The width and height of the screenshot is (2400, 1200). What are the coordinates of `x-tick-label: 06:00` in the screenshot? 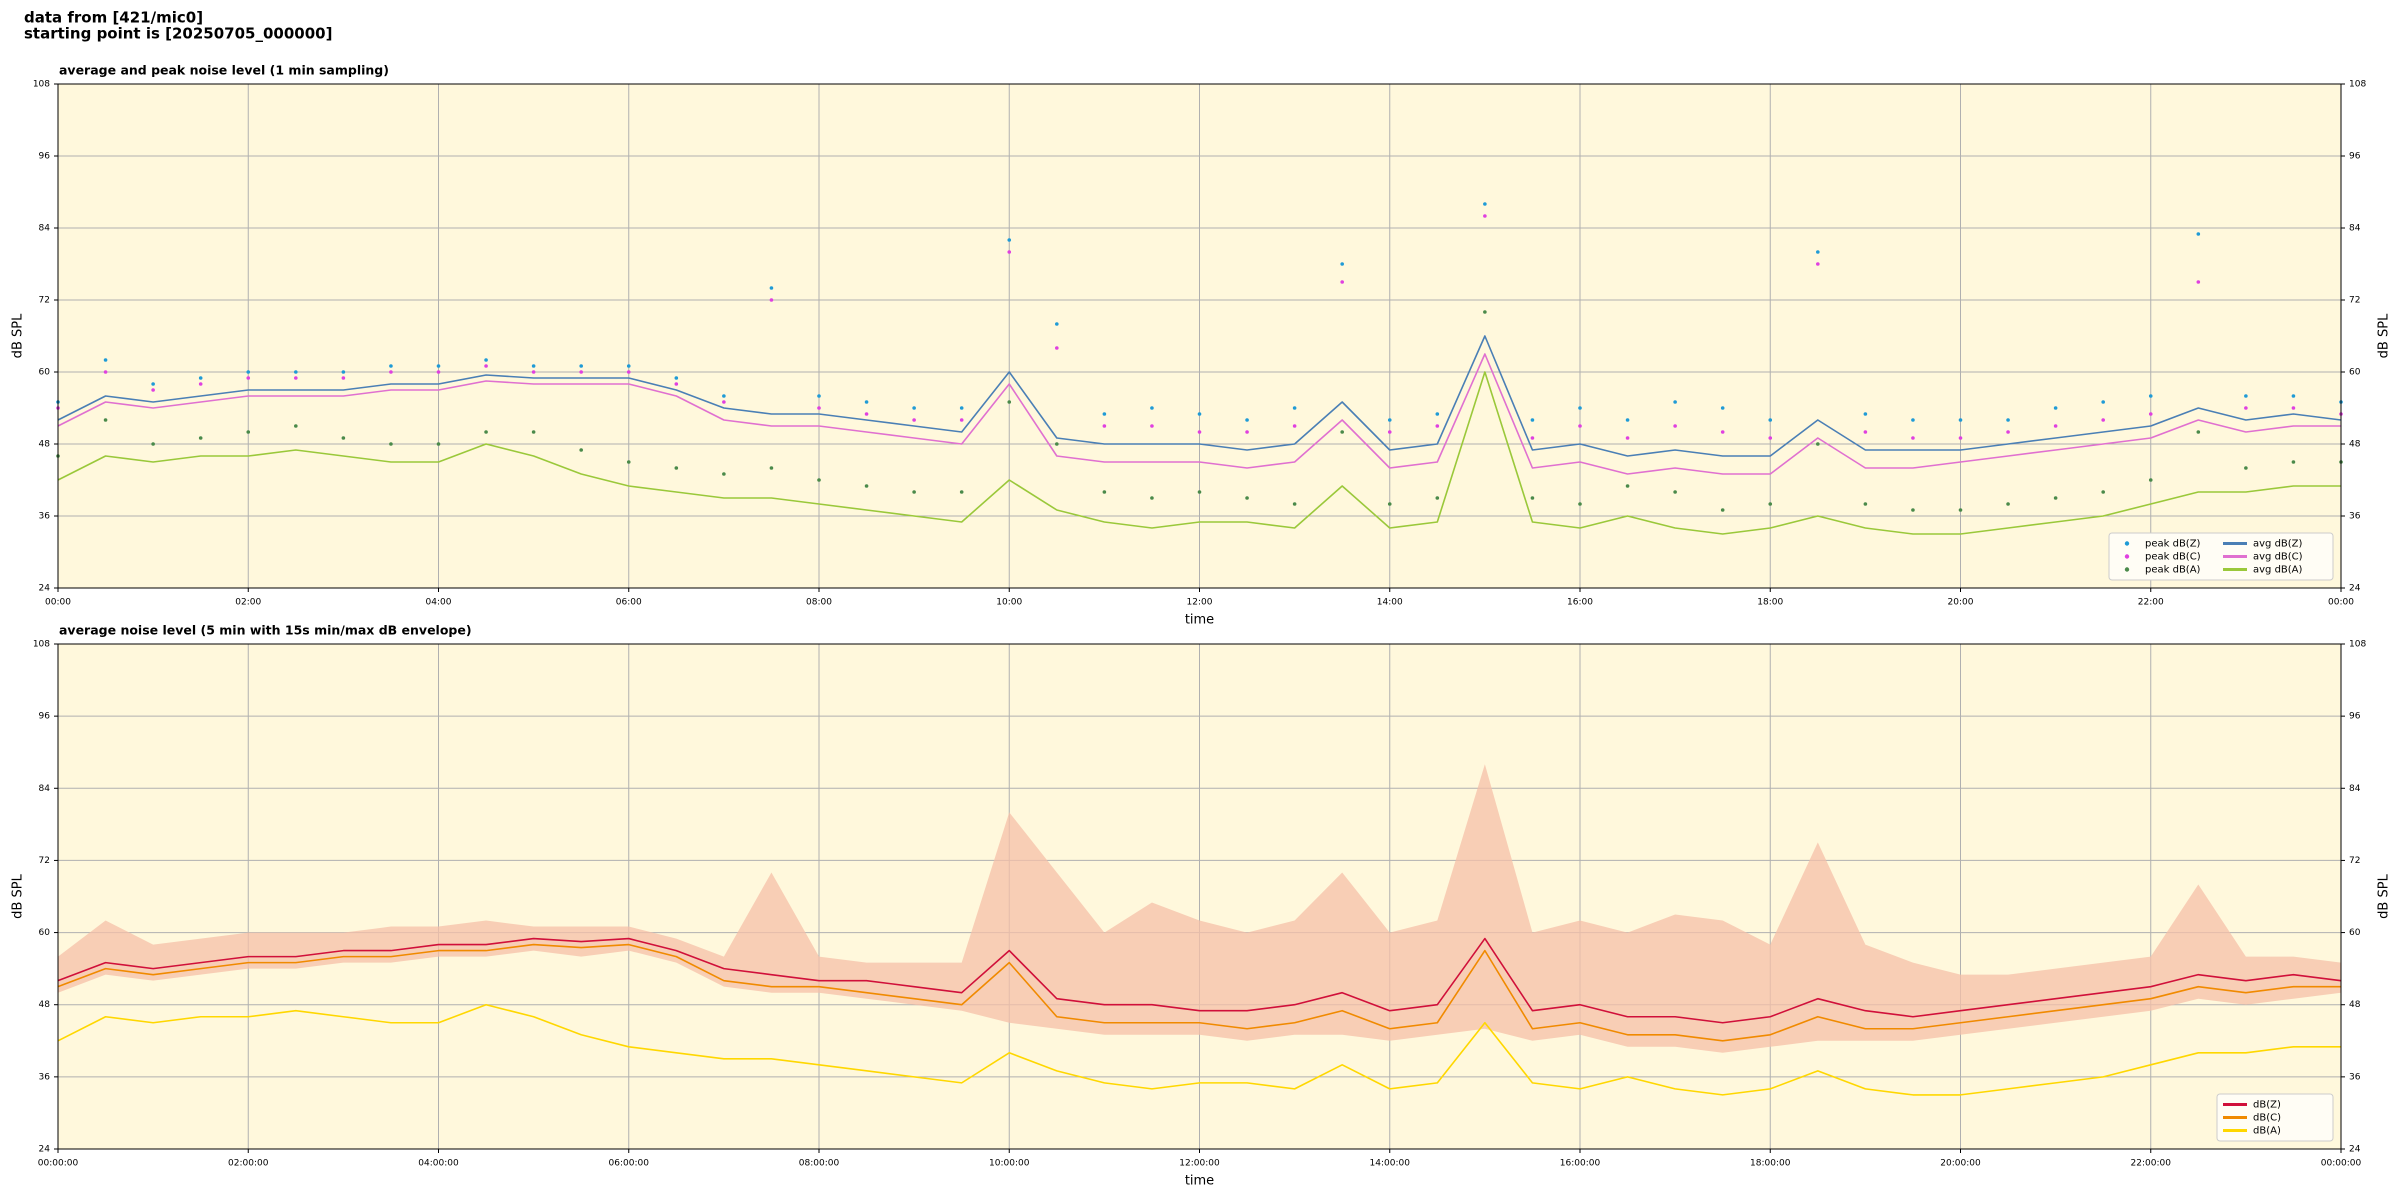 It's located at (629, 603).